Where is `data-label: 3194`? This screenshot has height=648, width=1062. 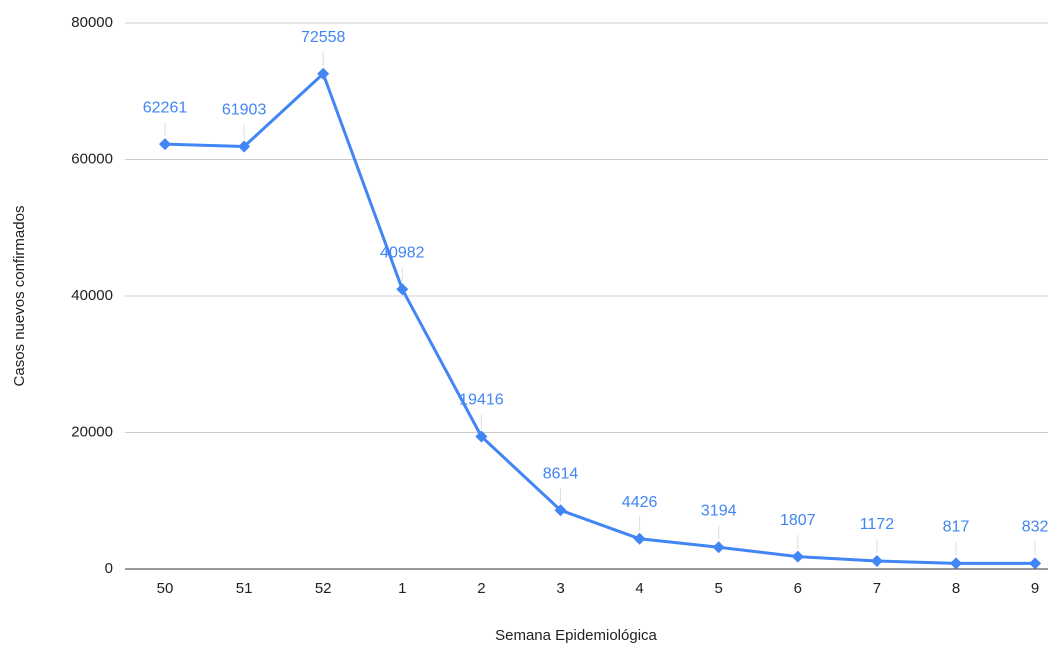
data-label: 3194 is located at coordinates (719, 510).